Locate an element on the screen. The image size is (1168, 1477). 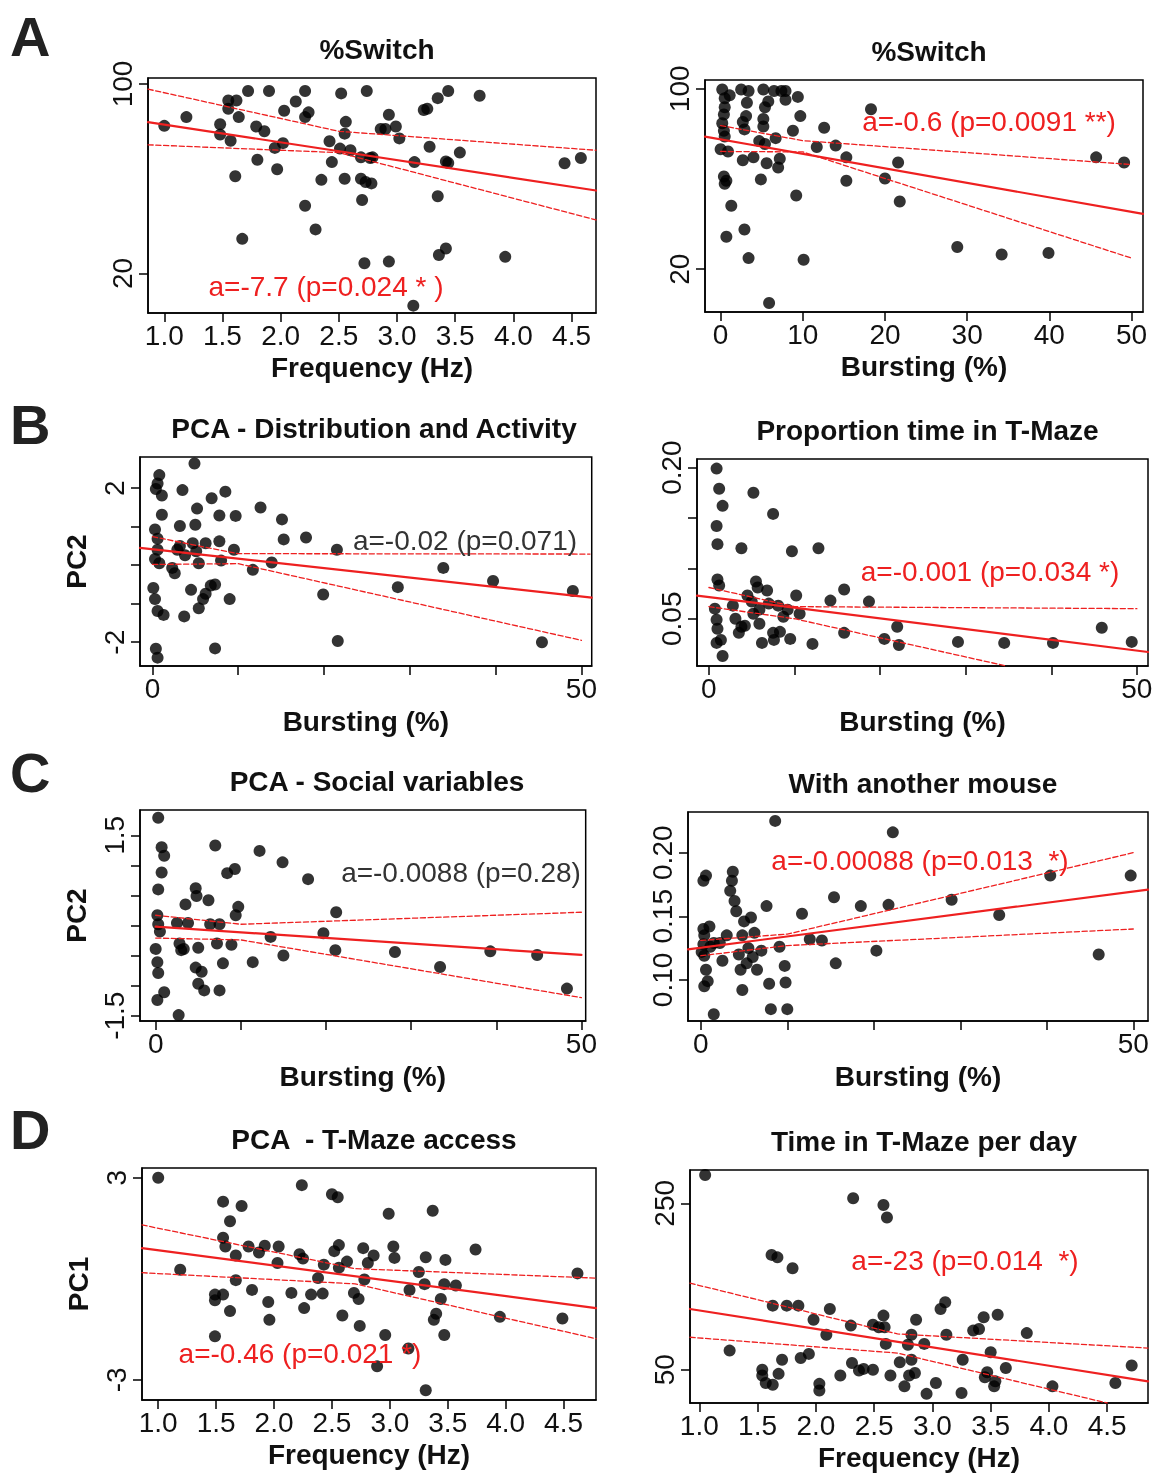
x-tick-label: 20 is located at coordinates (885, 334).